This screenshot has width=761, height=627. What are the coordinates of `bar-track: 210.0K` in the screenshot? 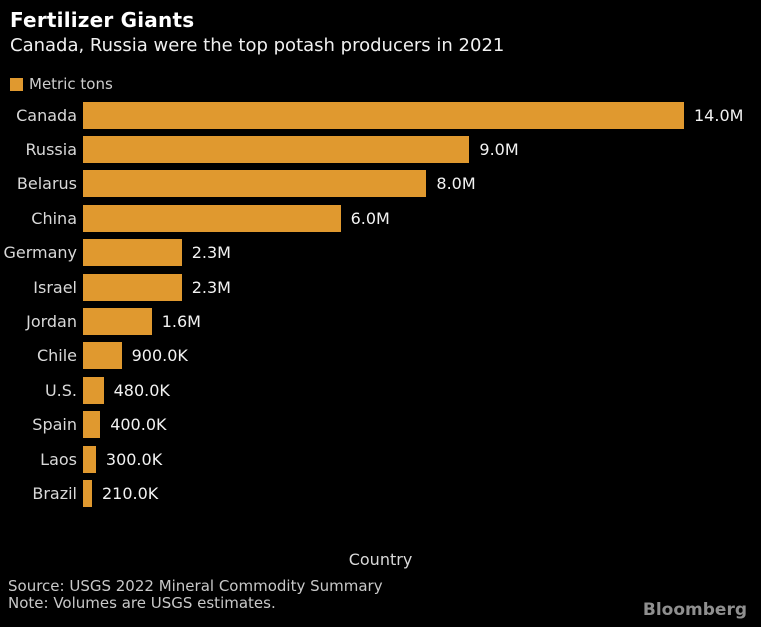 It's located at (422, 493).